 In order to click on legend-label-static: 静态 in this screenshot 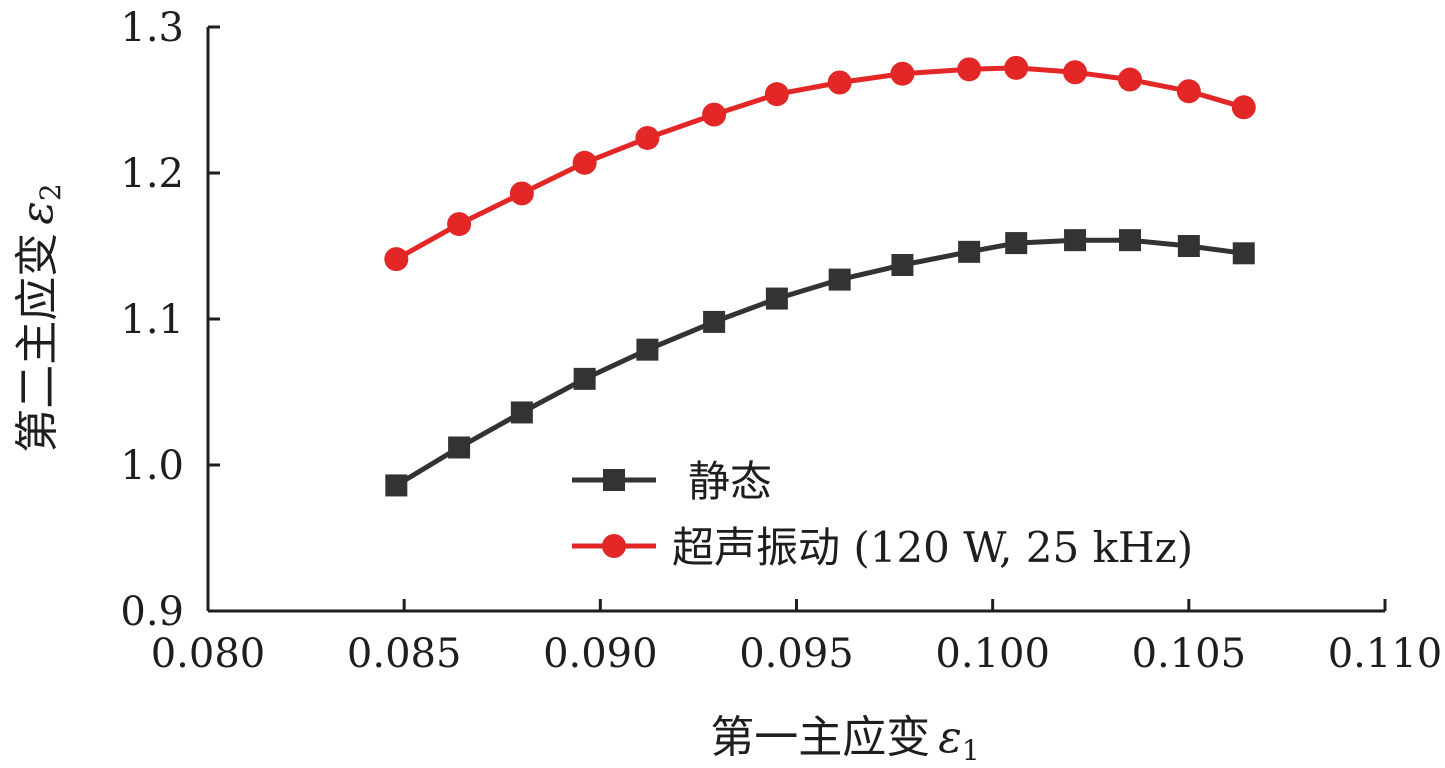, I will do `click(730, 481)`.